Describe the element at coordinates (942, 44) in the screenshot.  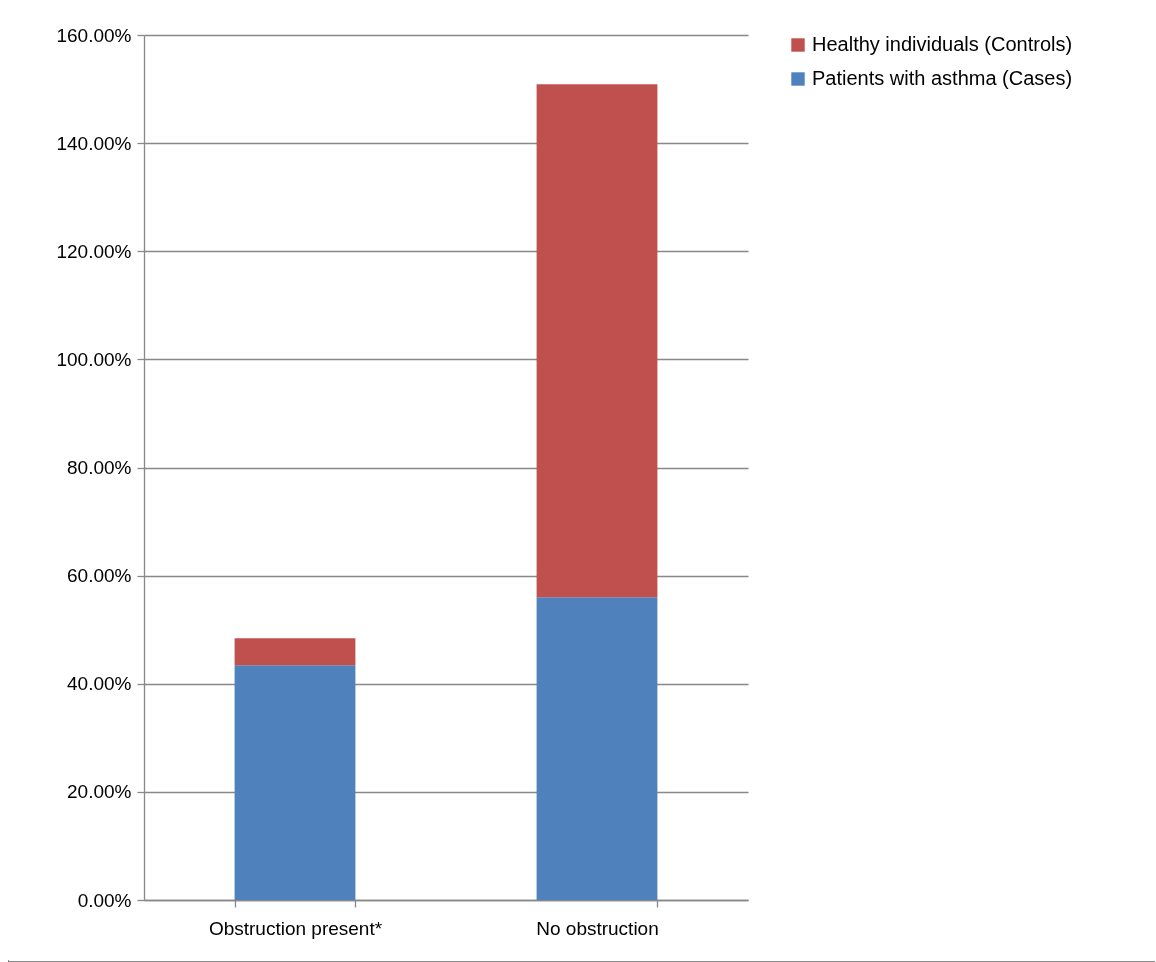
I see `legend-label: Healthy individuals (Controls)` at that location.